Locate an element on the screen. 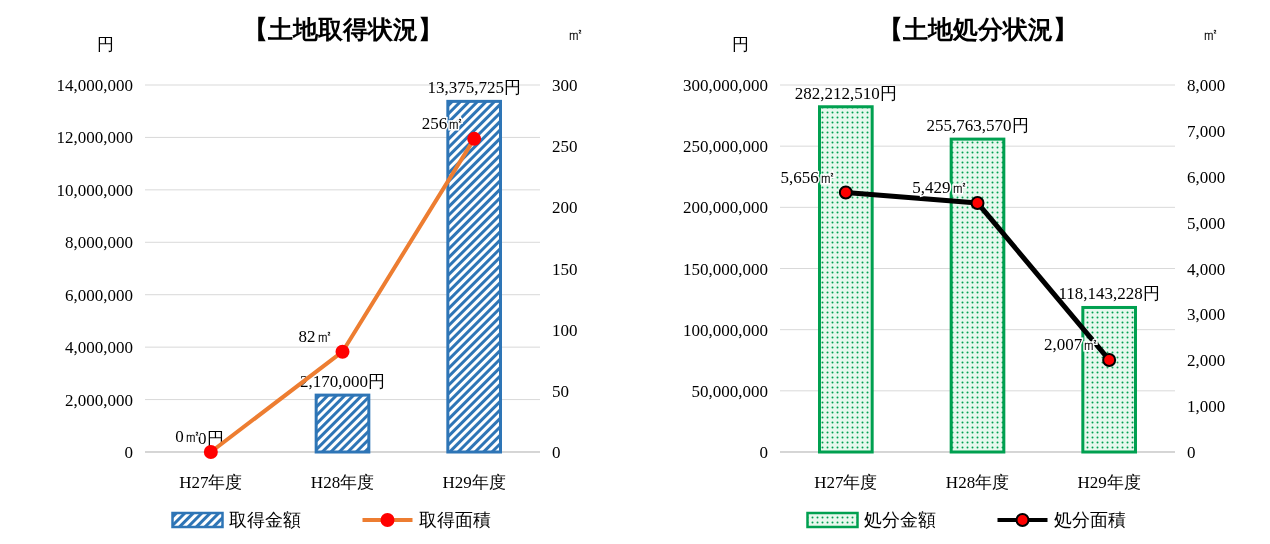 The width and height of the screenshot is (1270, 544). y-tick-label: 12,000,000 is located at coordinates (94, 138).